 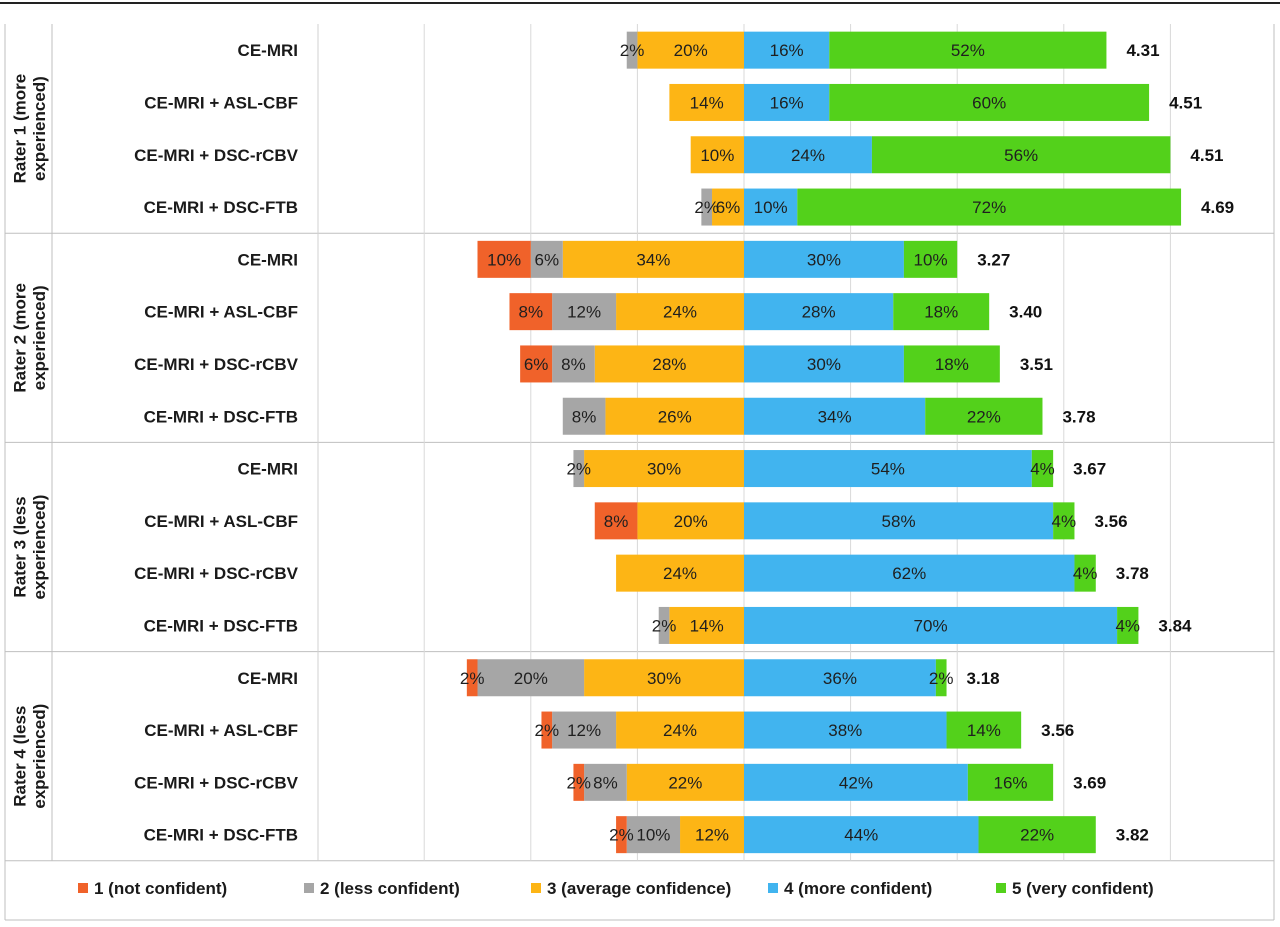 I want to click on category-label: CE-MRI + ASL-CBF, so click(x=221, y=312).